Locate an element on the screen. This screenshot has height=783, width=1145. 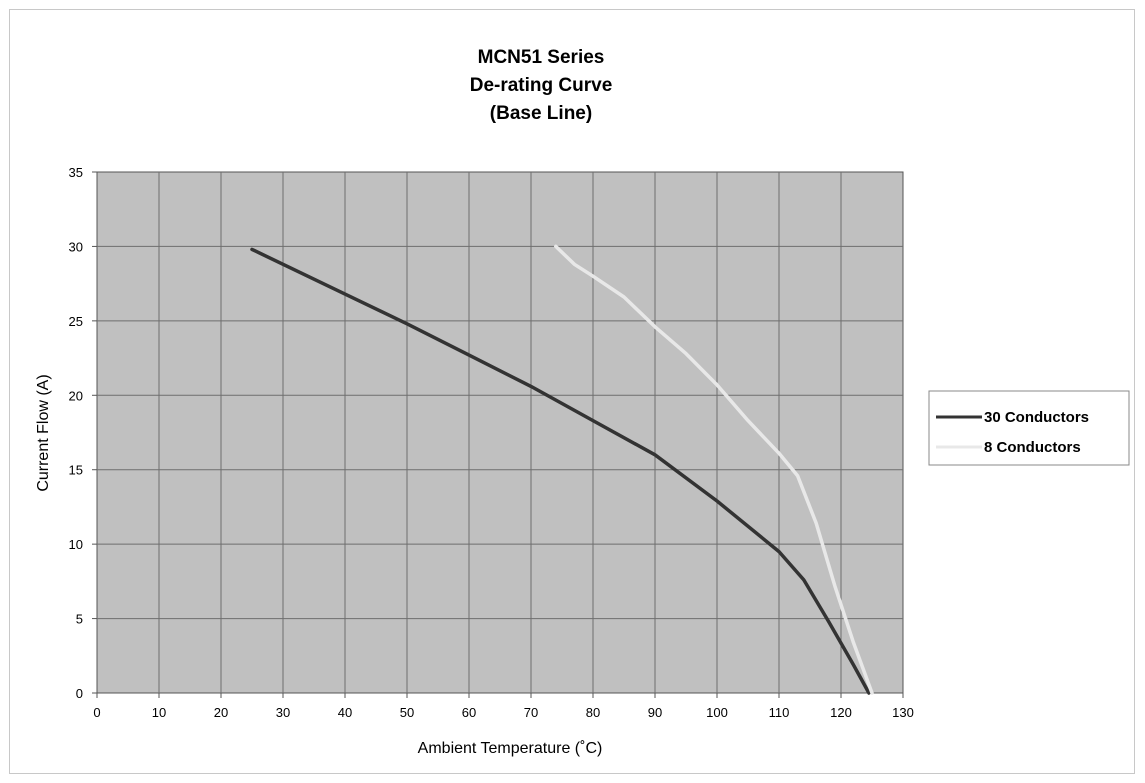
x-tick-label: 60 is located at coordinates (469, 712).